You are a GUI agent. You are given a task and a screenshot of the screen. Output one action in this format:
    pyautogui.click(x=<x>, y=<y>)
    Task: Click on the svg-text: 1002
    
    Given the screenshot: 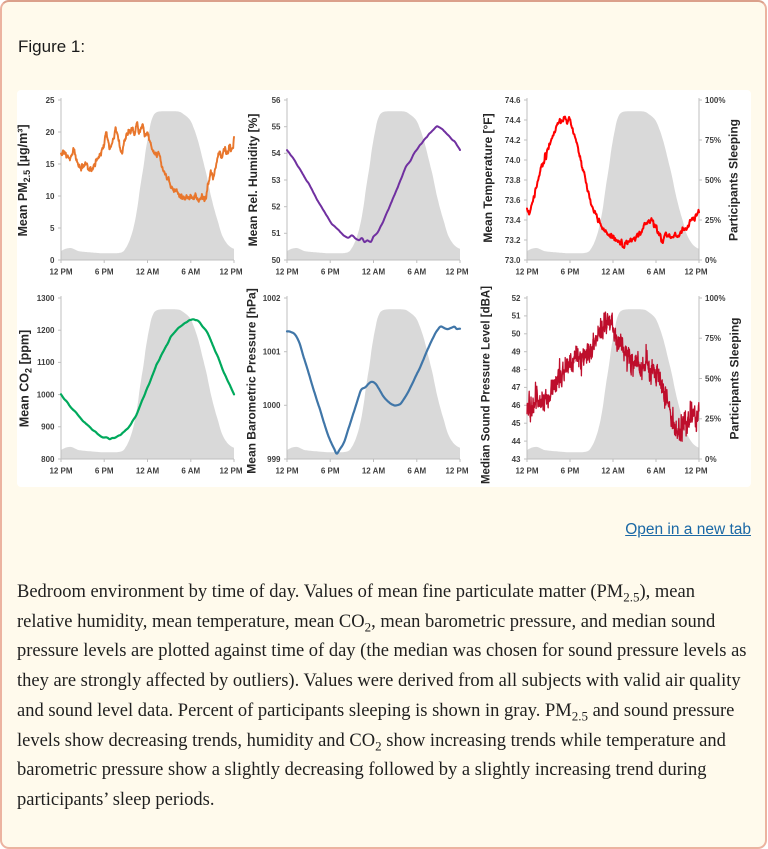 What is the action you would take?
    pyautogui.click(x=272, y=298)
    